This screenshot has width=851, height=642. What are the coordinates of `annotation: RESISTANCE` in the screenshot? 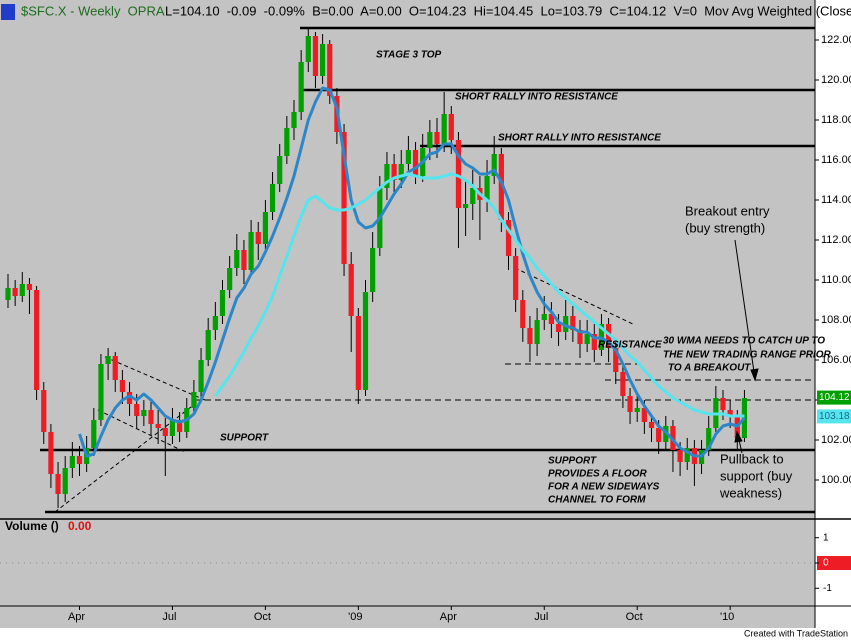 It's located at (630, 345).